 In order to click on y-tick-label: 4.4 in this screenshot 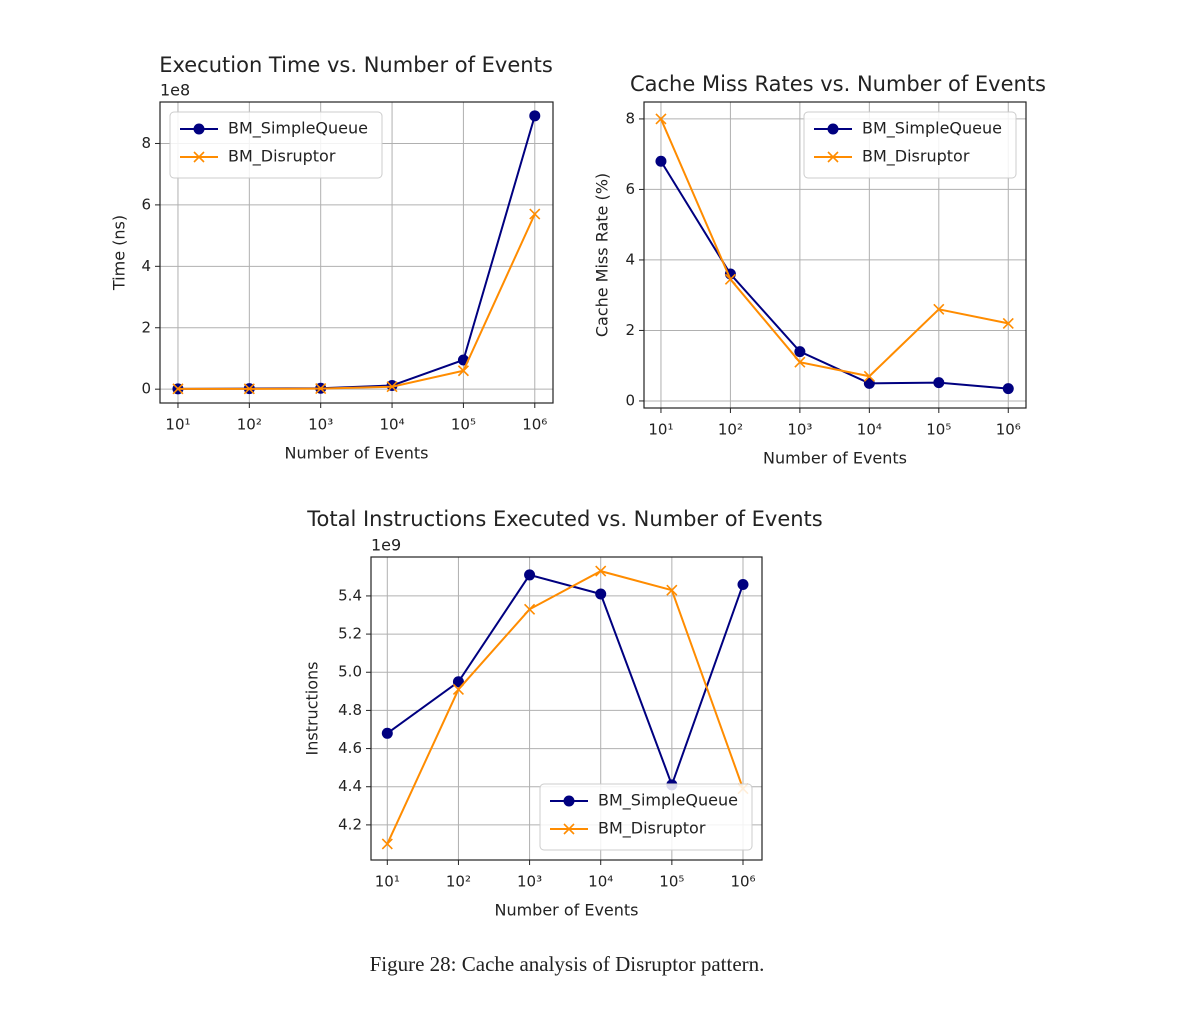, I will do `click(350, 786)`.